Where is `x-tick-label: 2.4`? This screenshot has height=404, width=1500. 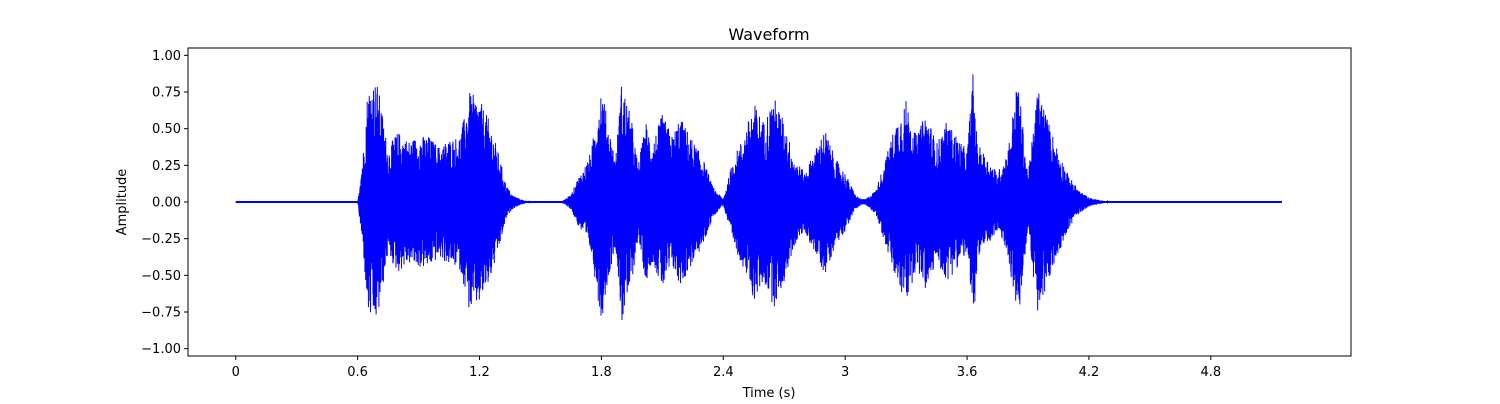
x-tick-label: 2.4 is located at coordinates (723, 372).